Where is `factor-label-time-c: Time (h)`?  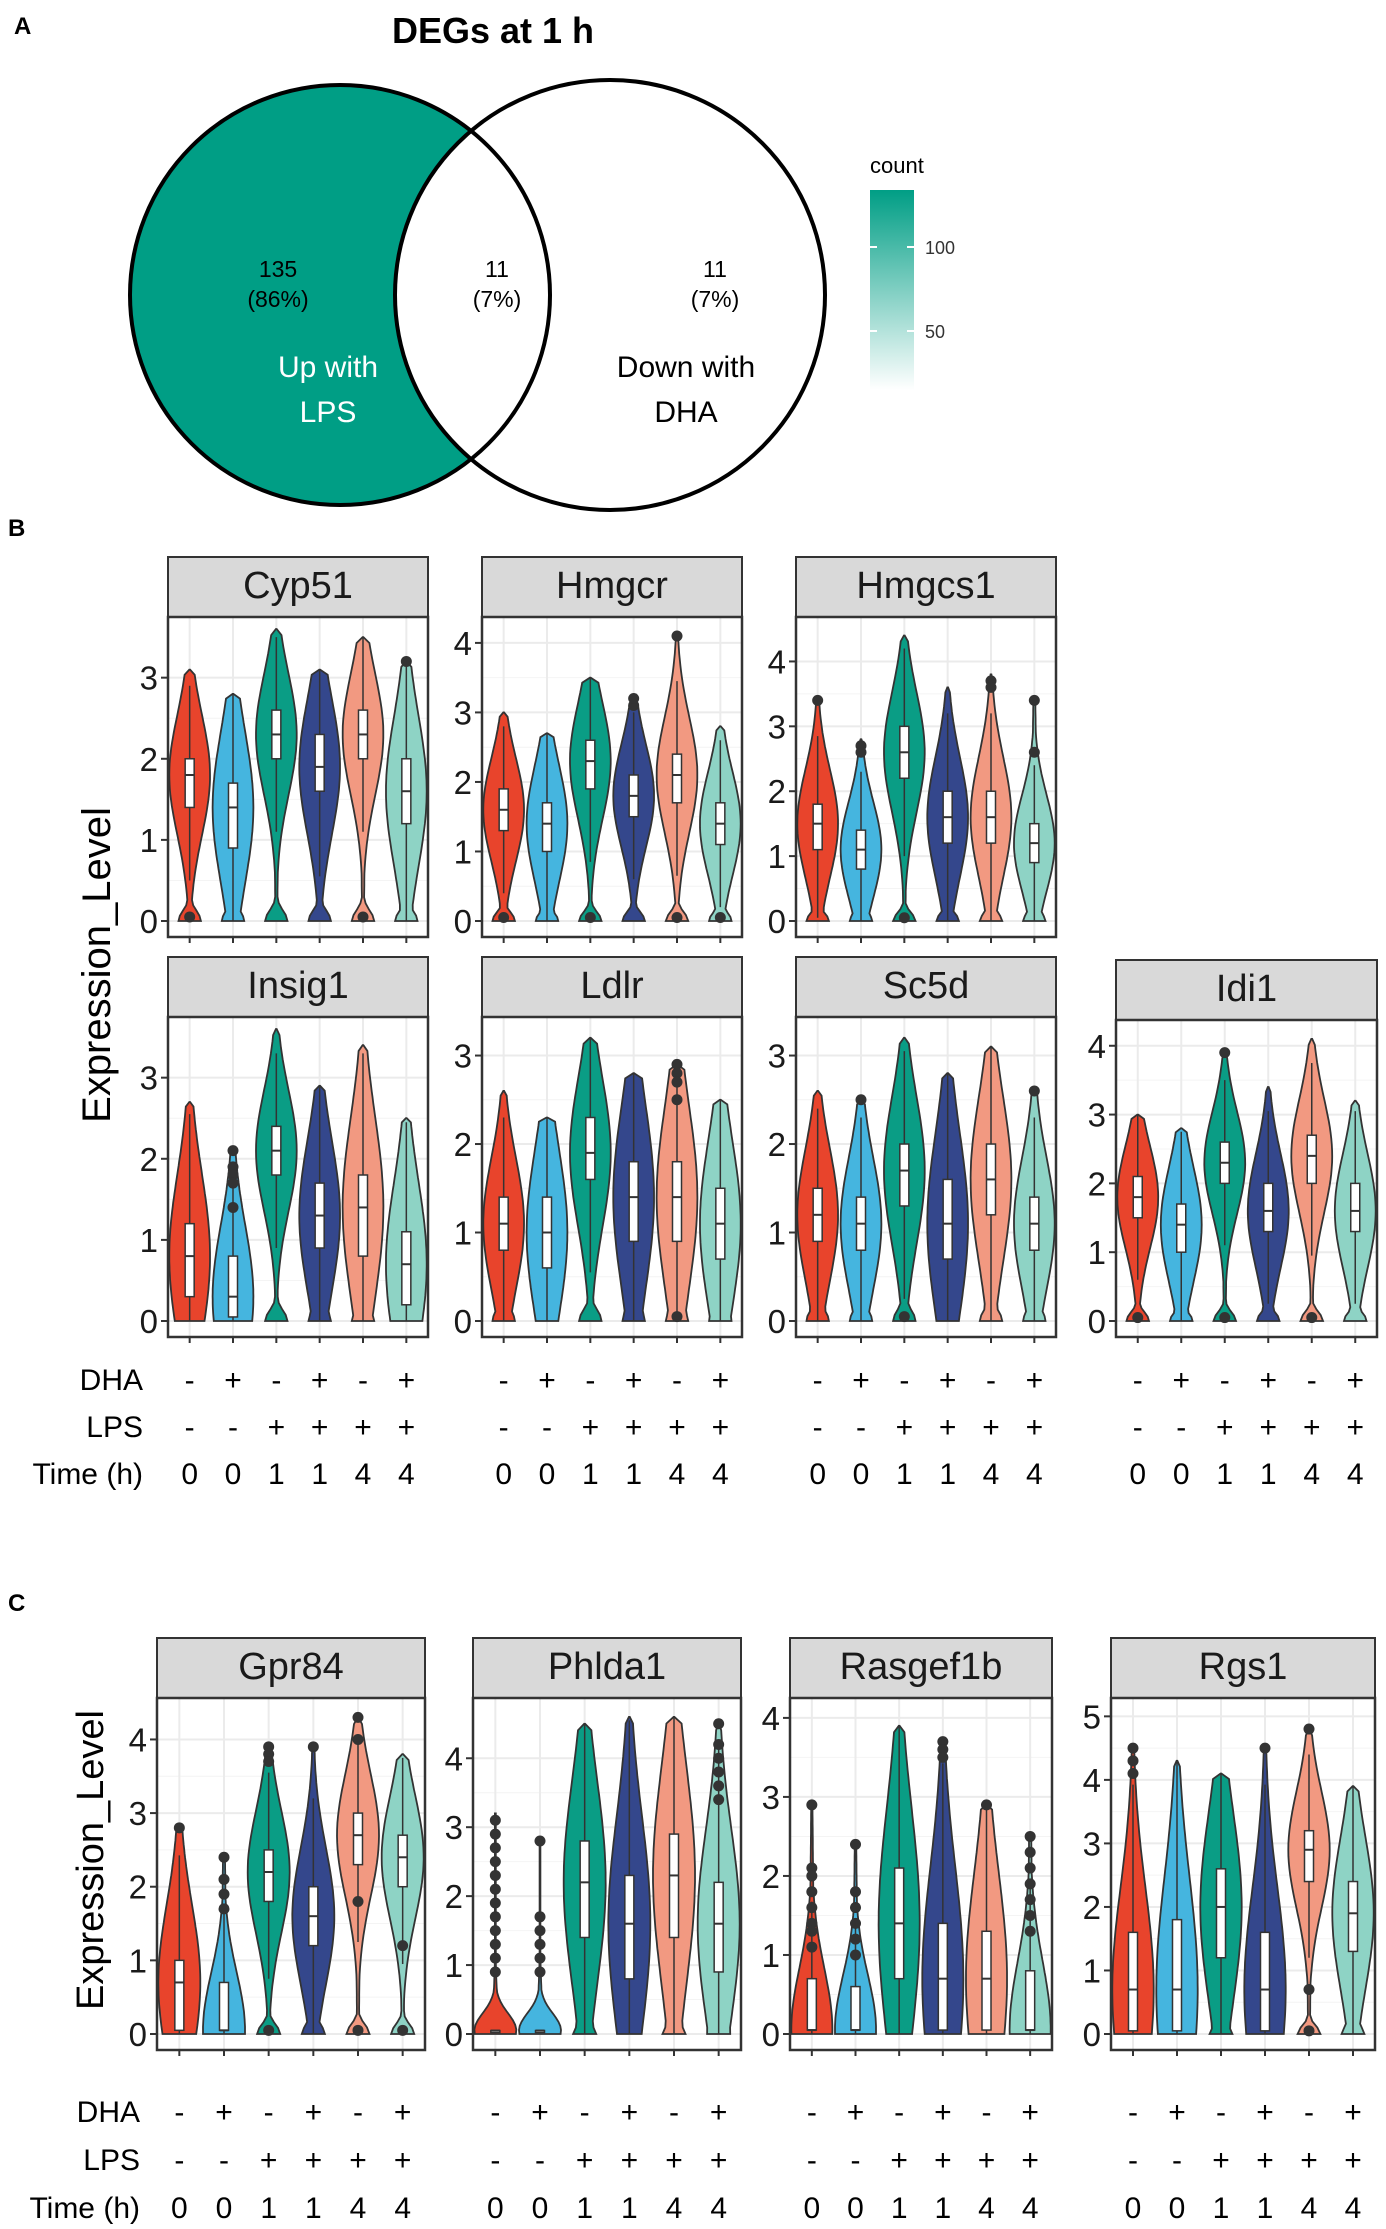
factor-label-time-c: Time (h) is located at coordinates (84, 2208).